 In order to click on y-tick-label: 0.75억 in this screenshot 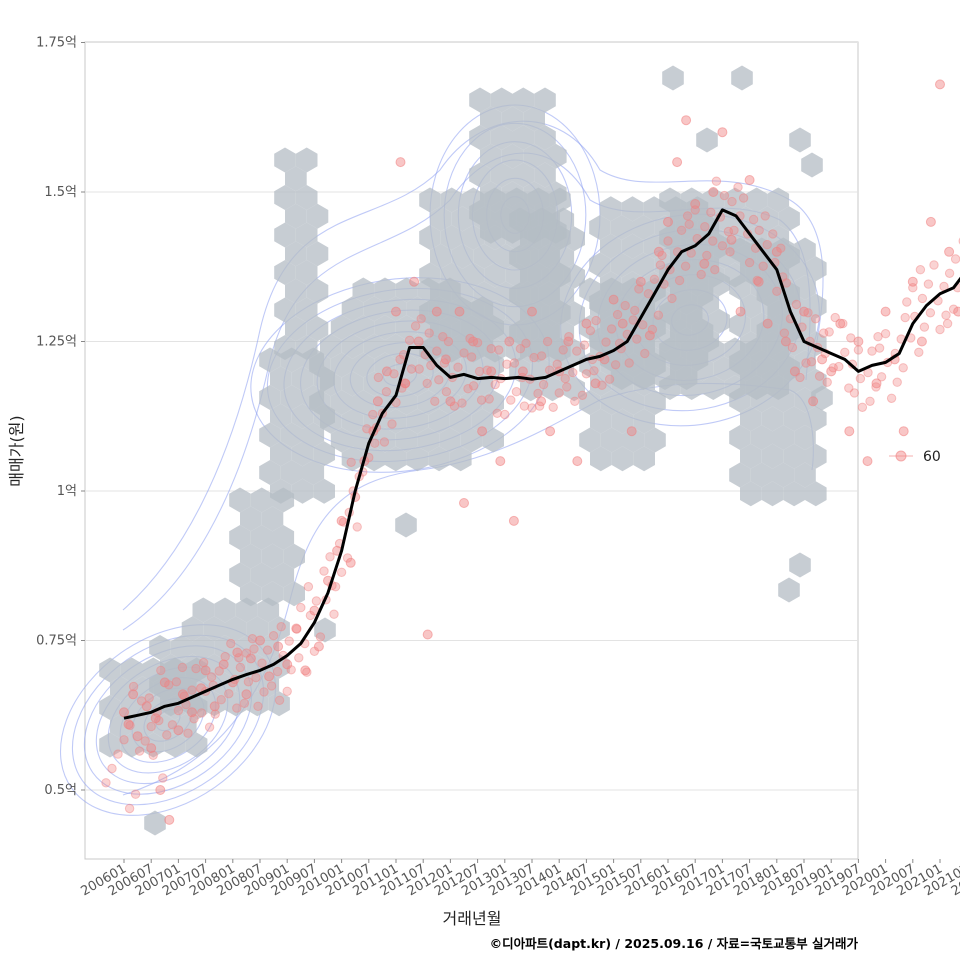, I will do `click(56, 641)`.